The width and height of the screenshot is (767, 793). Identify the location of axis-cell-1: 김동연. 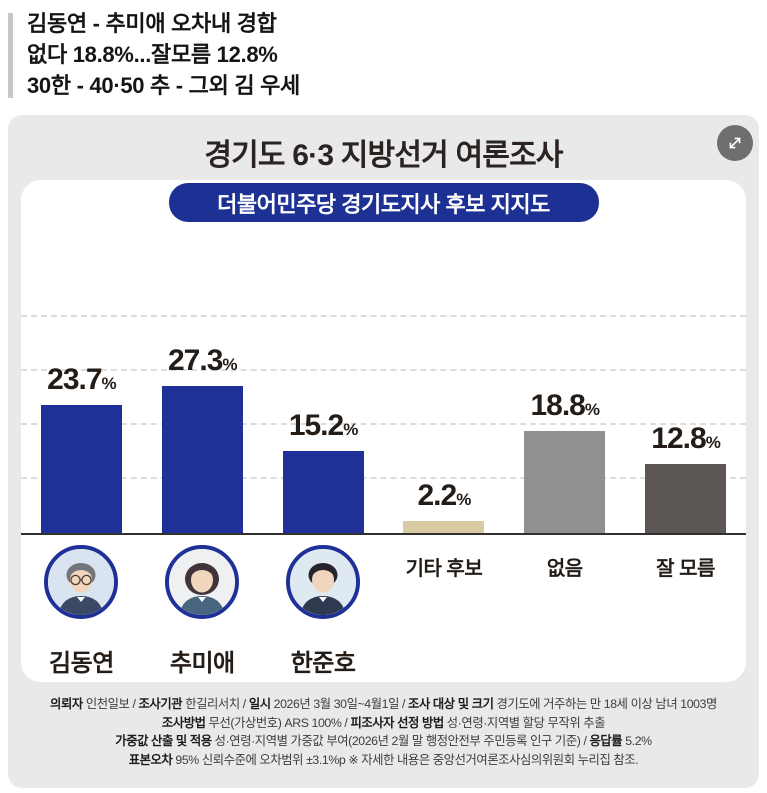
(81, 611).